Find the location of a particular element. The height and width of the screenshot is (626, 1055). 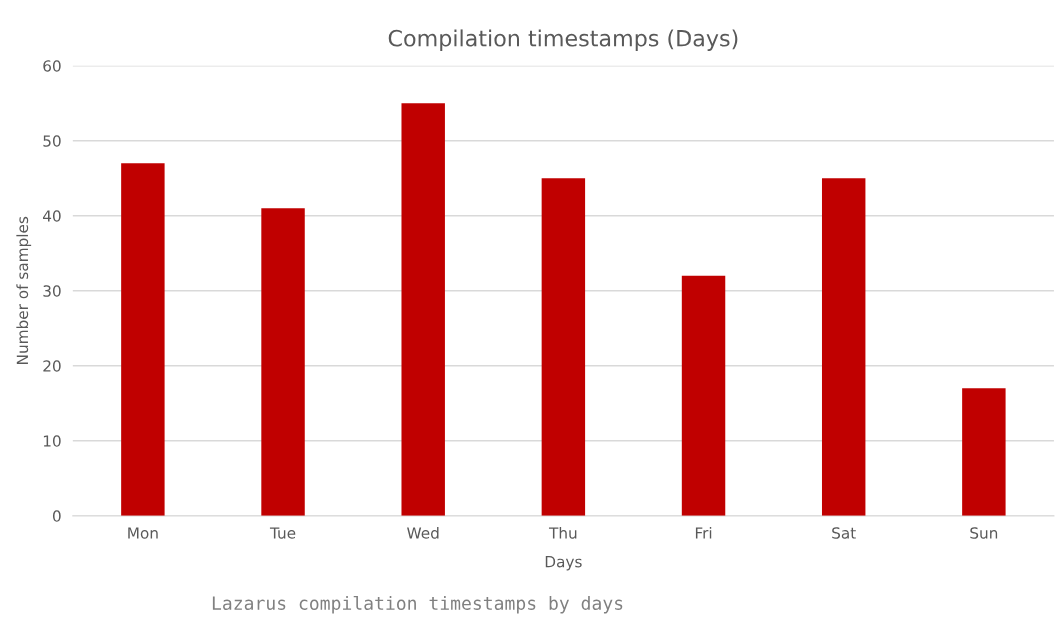

y-tick-label: 60 is located at coordinates (52, 66).